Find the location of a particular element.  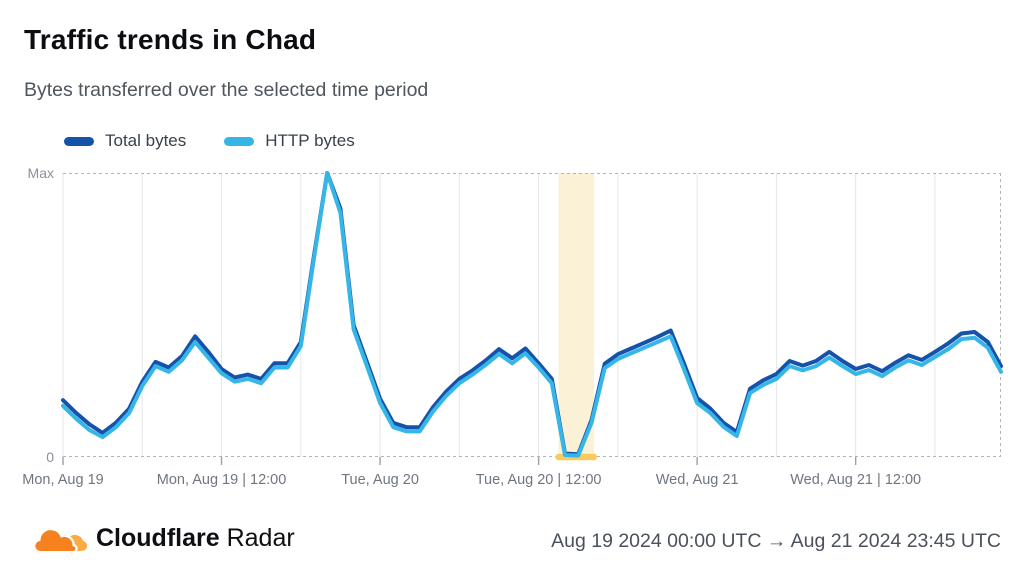

x-tick-label: Tue, Aug 20 | 12:00 is located at coordinates (538, 480).